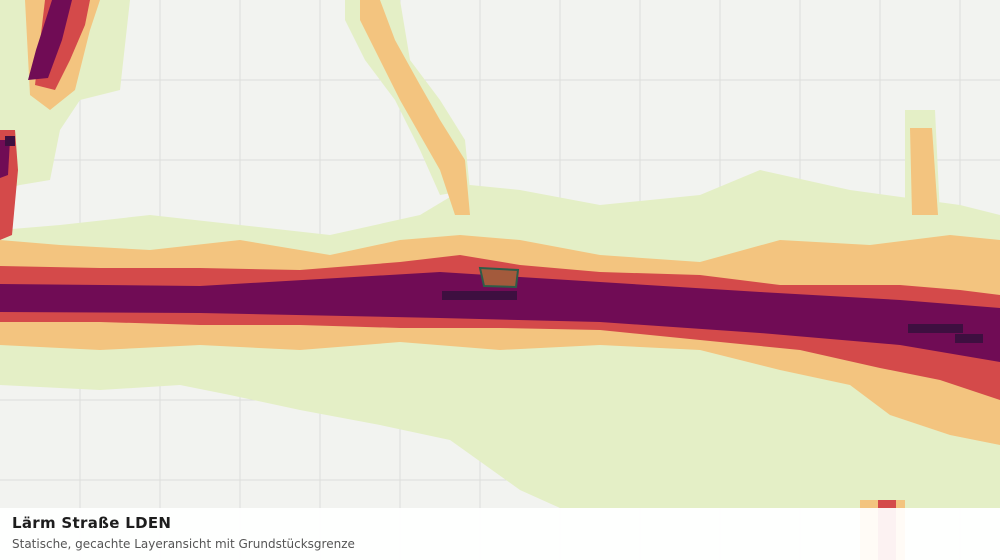 The image size is (1000, 560). What do you see at coordinates (499, 277) in the screenshot?
I see `parcel-boundary` at bounding box center [499, 277].